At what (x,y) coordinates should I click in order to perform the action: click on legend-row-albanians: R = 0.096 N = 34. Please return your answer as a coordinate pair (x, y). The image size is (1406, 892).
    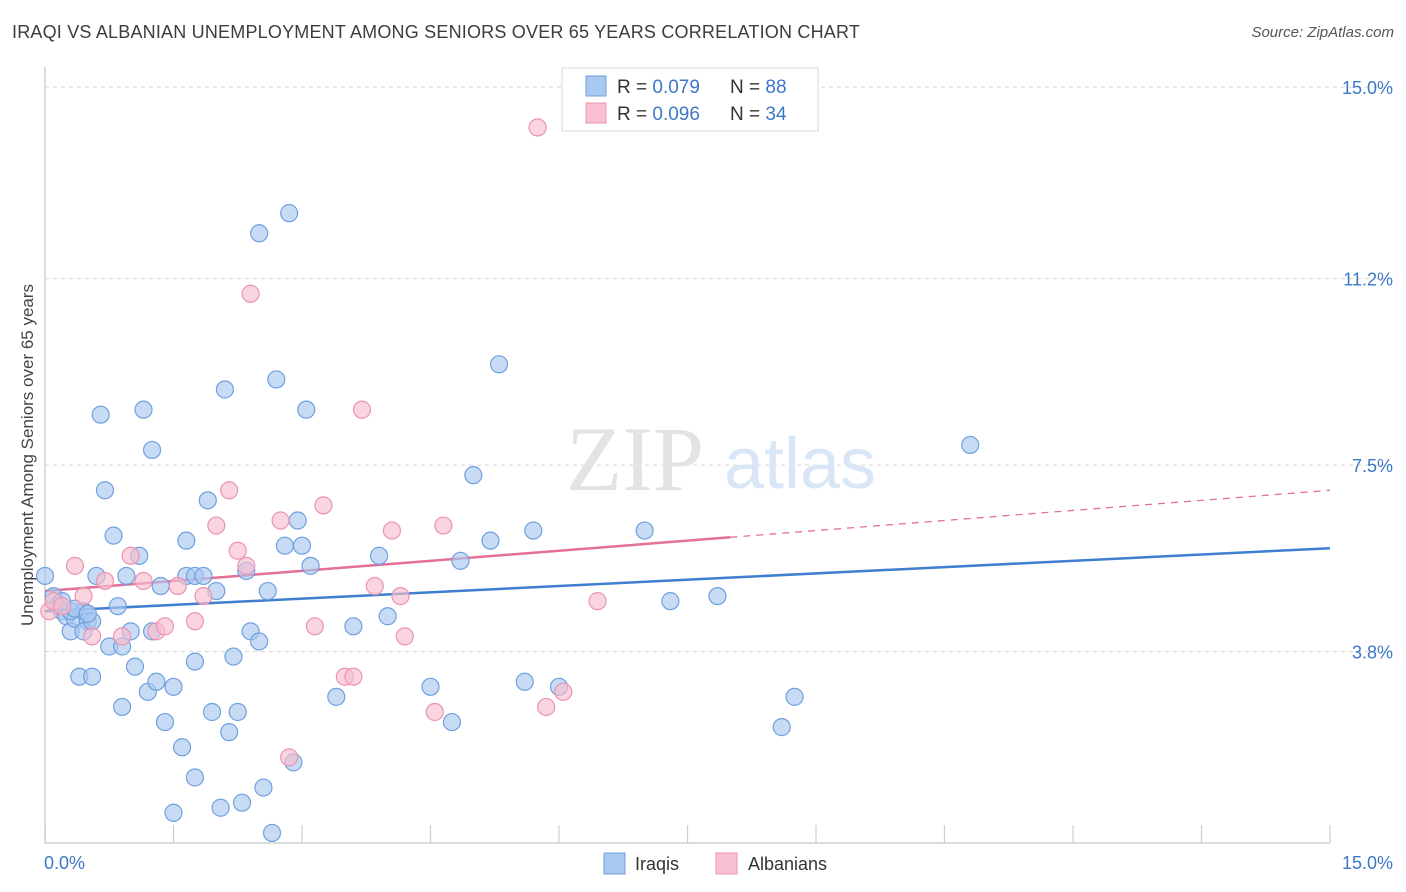
    Looking at the image, I should click on (686, 113).